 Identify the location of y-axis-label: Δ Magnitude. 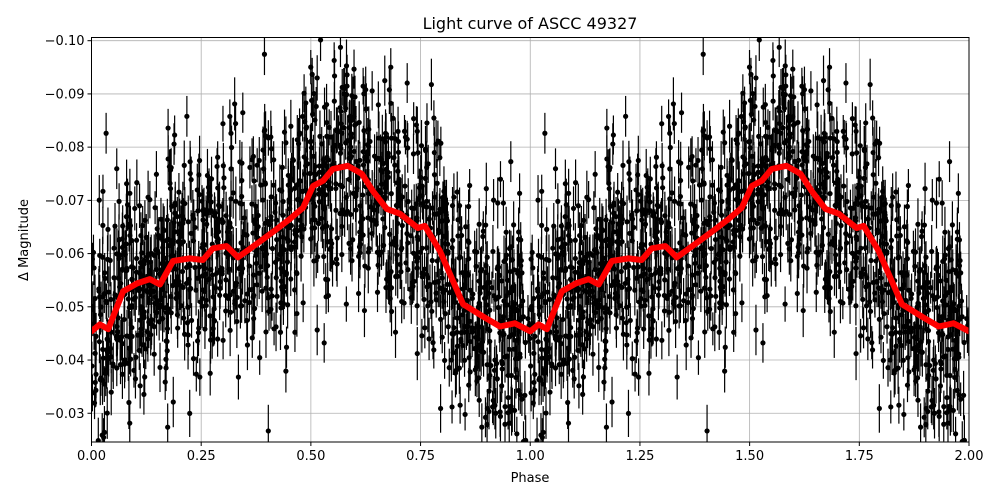
(24, 240).